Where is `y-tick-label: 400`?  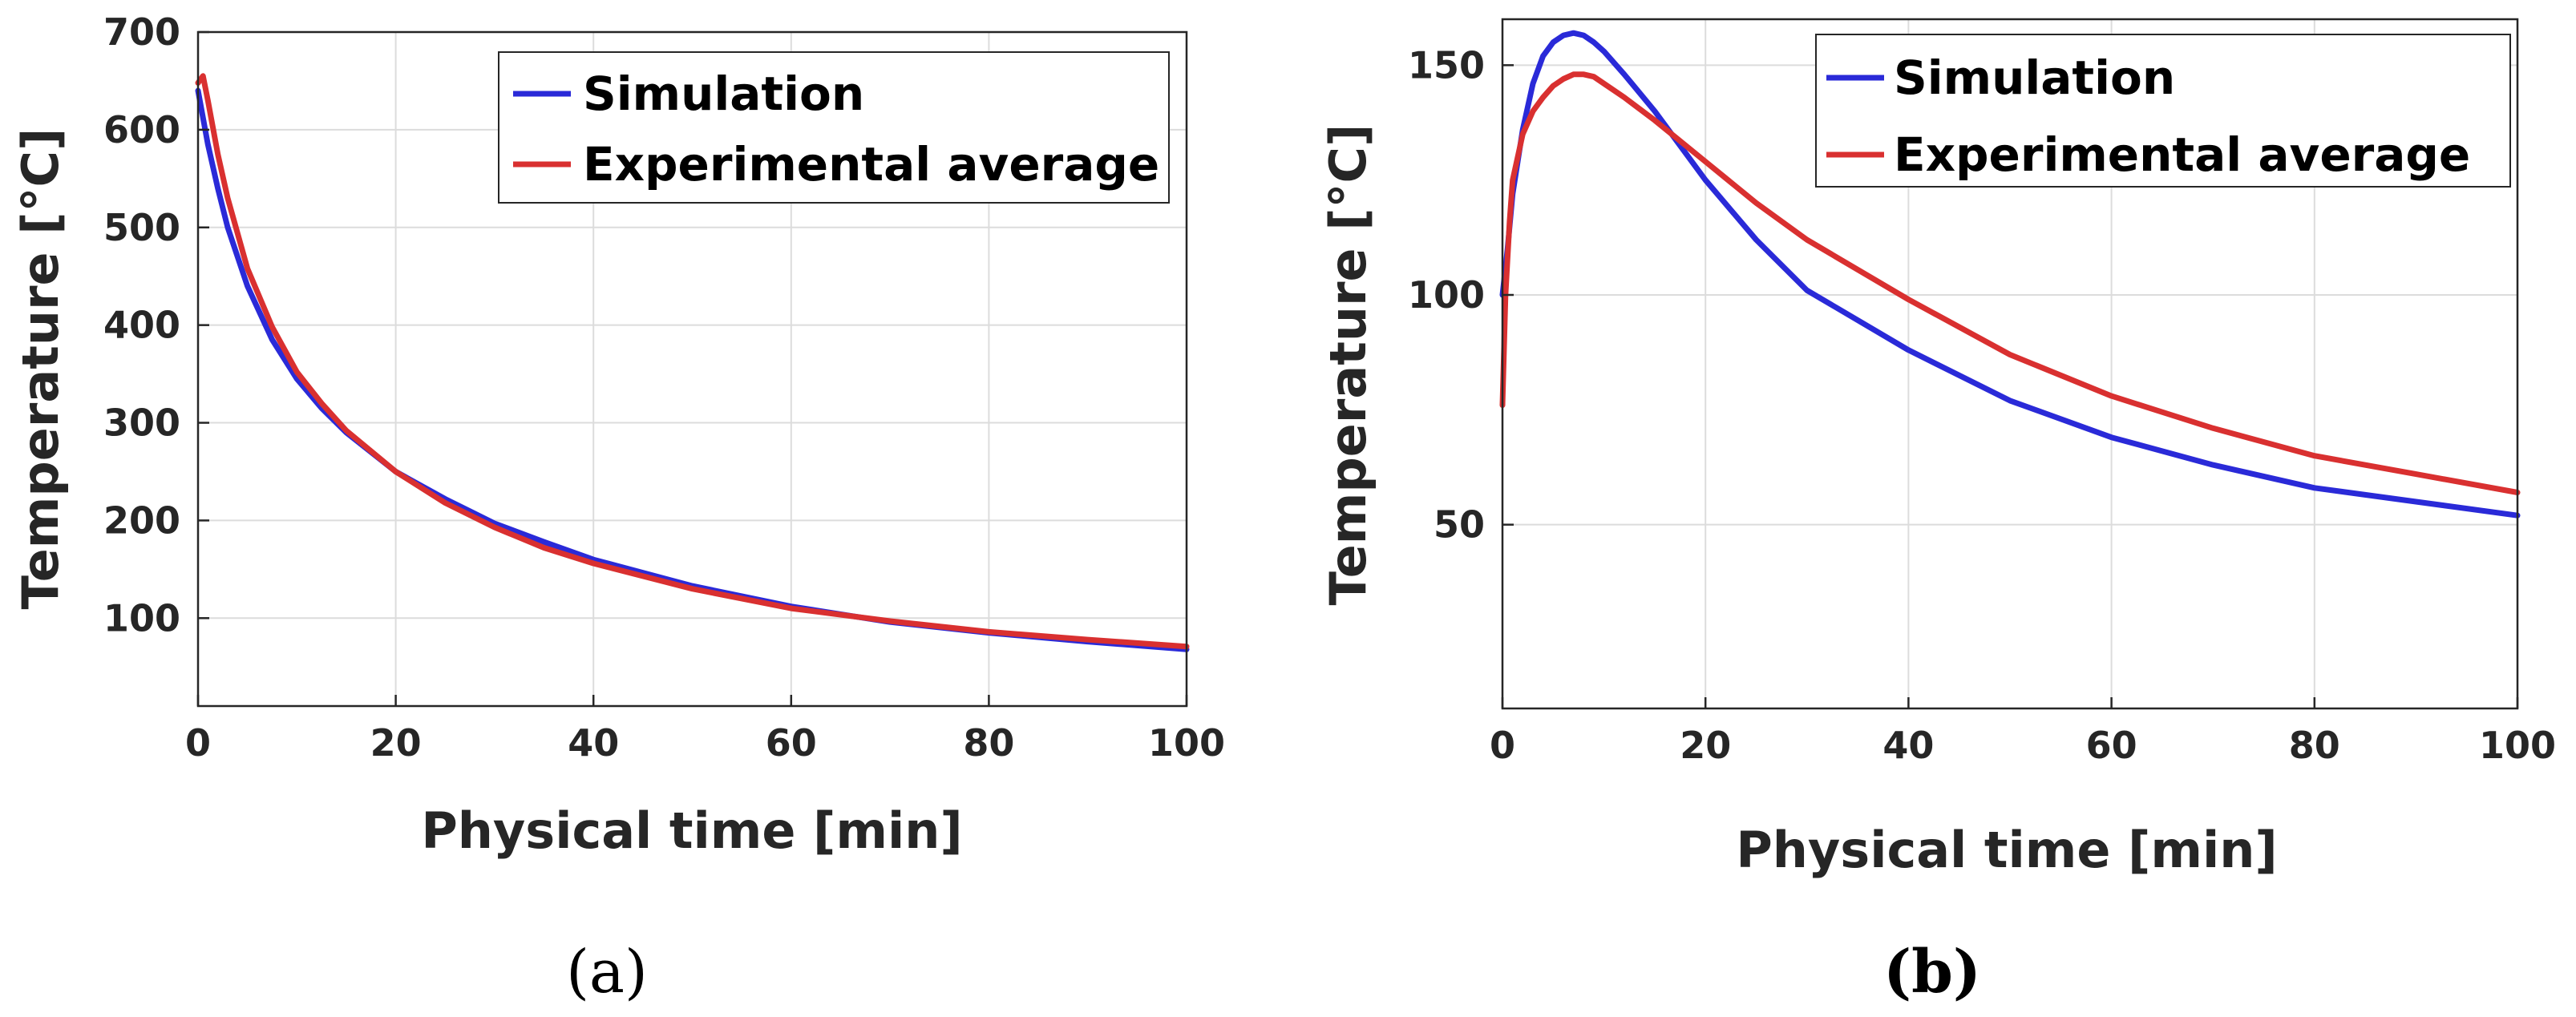
y-tick-label: 400 is located at coordinates (141, 325).